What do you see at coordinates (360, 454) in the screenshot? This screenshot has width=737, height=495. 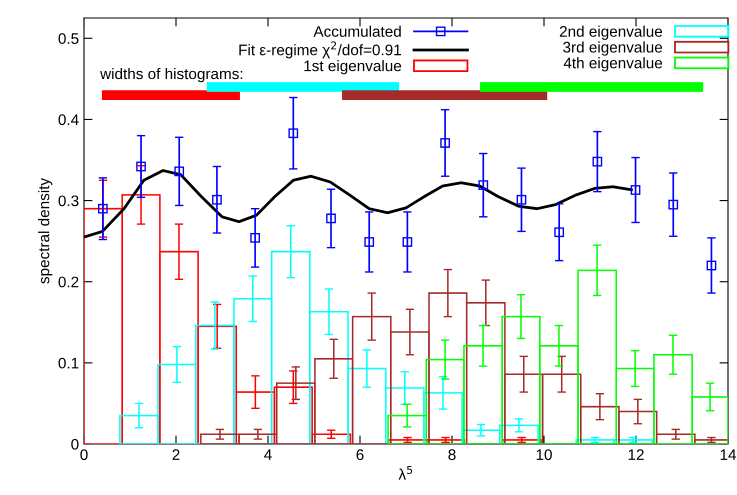 I see `x-tick-label: 6` at bounding box center [360, 454].